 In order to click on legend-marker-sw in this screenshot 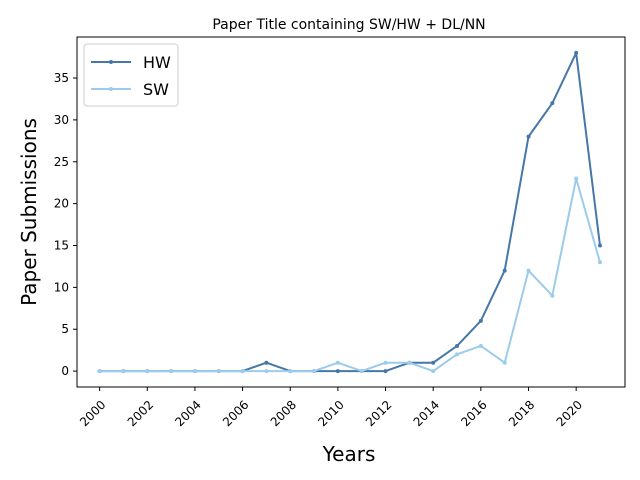, I will do `click(111, 89)`.